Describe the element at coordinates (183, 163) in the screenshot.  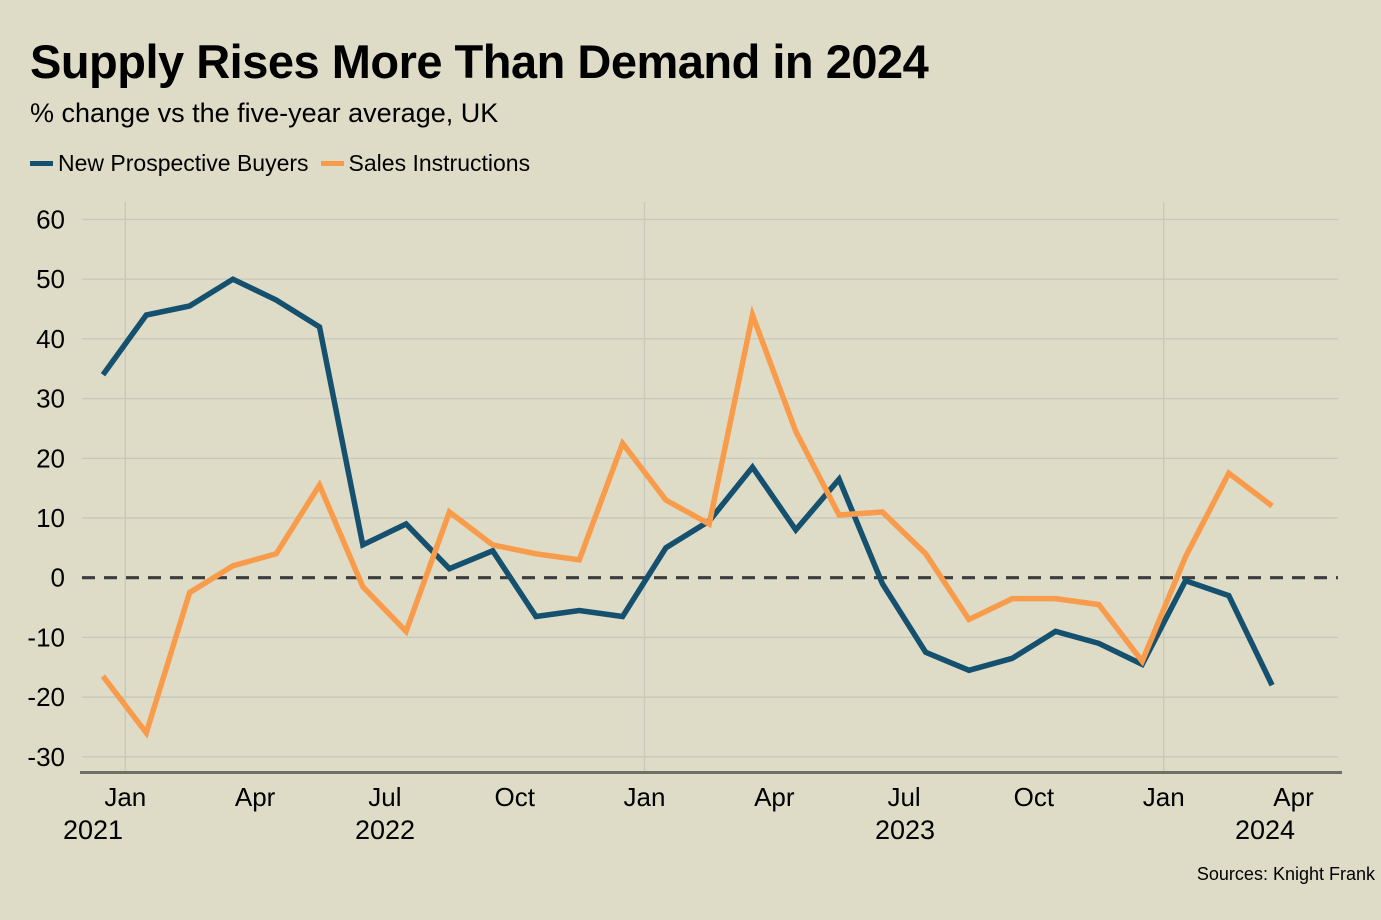
I see `legend-label: New Prospective Buyers` at that location.